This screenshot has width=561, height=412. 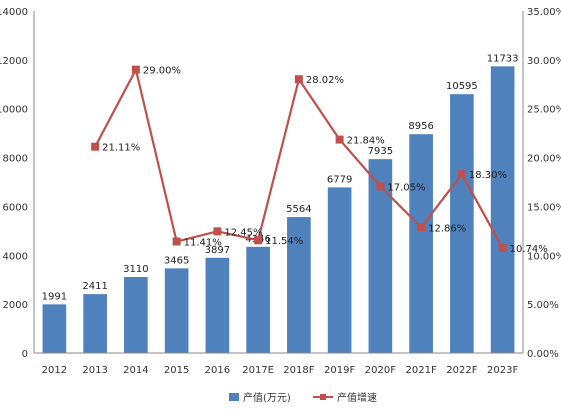 I want to click on x-tick-label: 2015, so click(x=176, y=370).